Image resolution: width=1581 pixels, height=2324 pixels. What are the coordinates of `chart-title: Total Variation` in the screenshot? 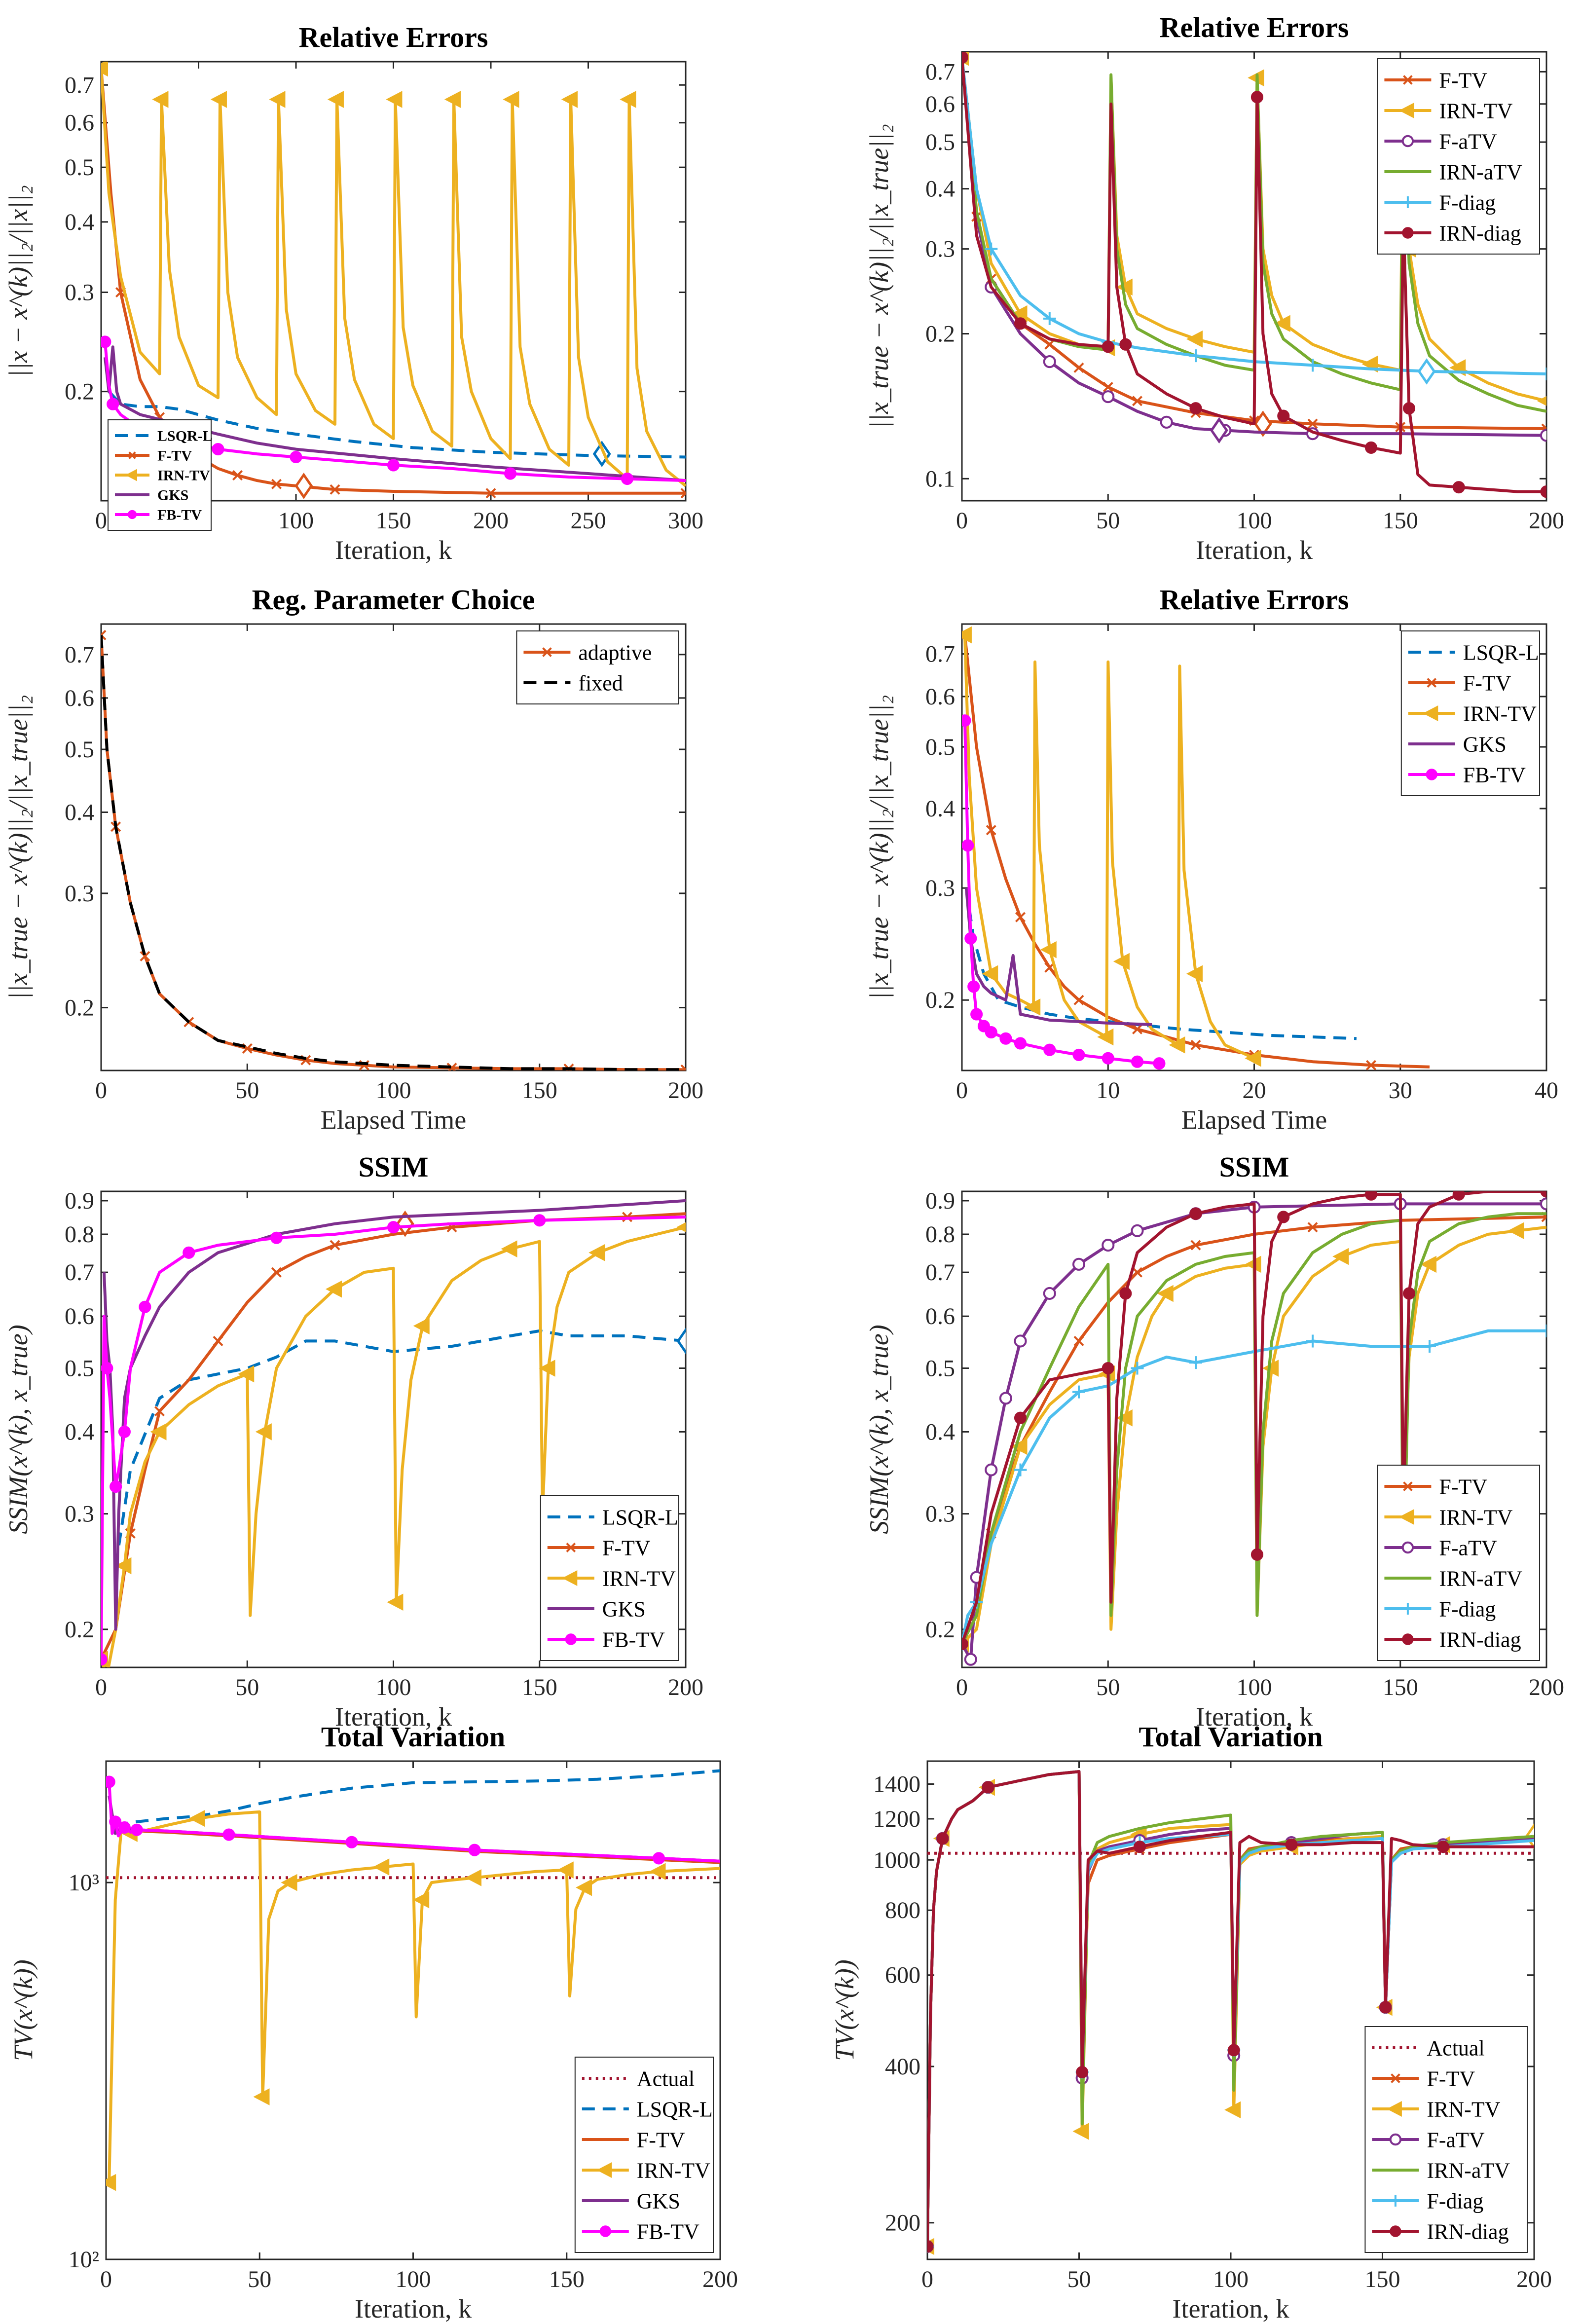 It's located at (1231, 1737).